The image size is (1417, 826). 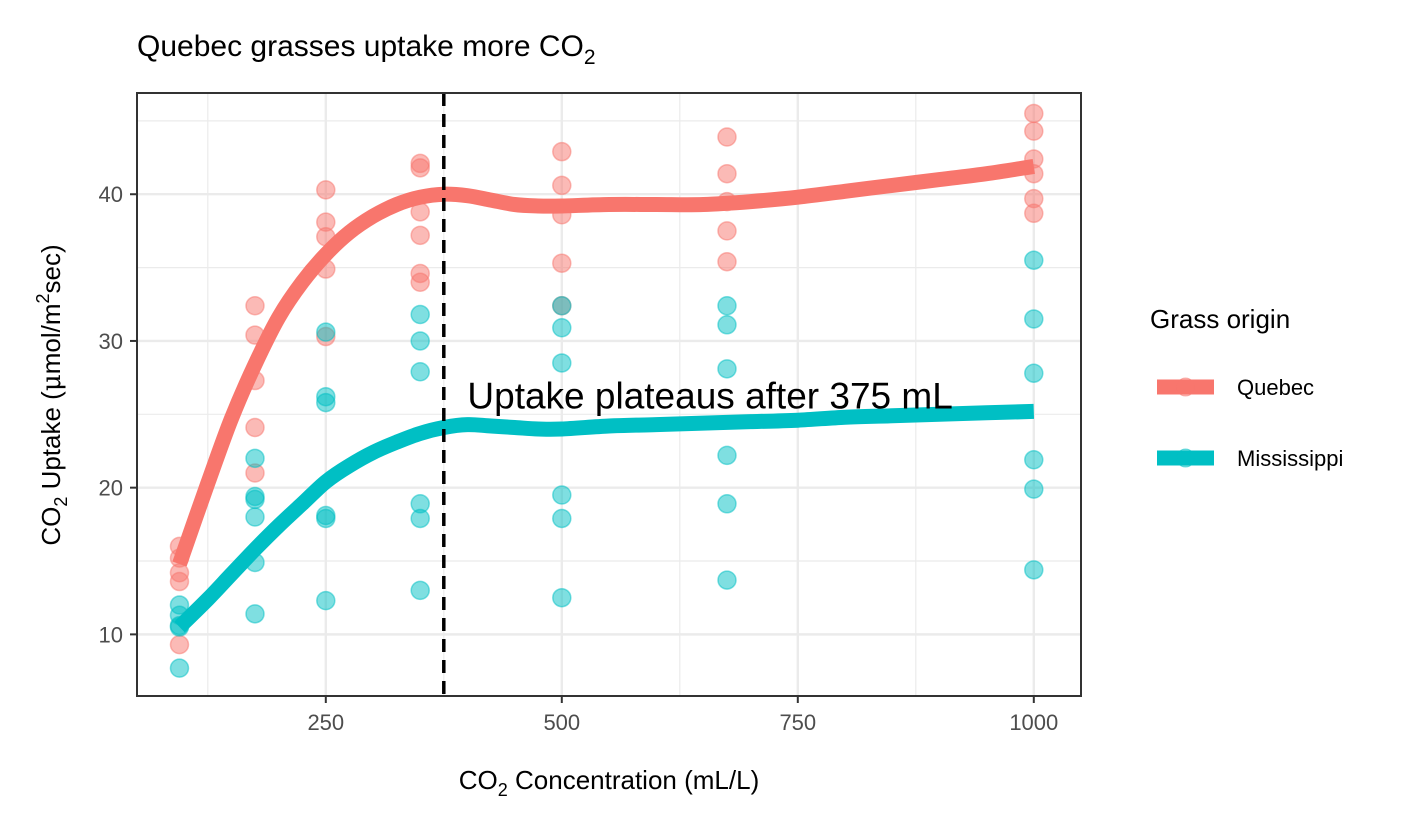 I want to click on y-axis-title-subscript: 2, so click(x=61, y=502).